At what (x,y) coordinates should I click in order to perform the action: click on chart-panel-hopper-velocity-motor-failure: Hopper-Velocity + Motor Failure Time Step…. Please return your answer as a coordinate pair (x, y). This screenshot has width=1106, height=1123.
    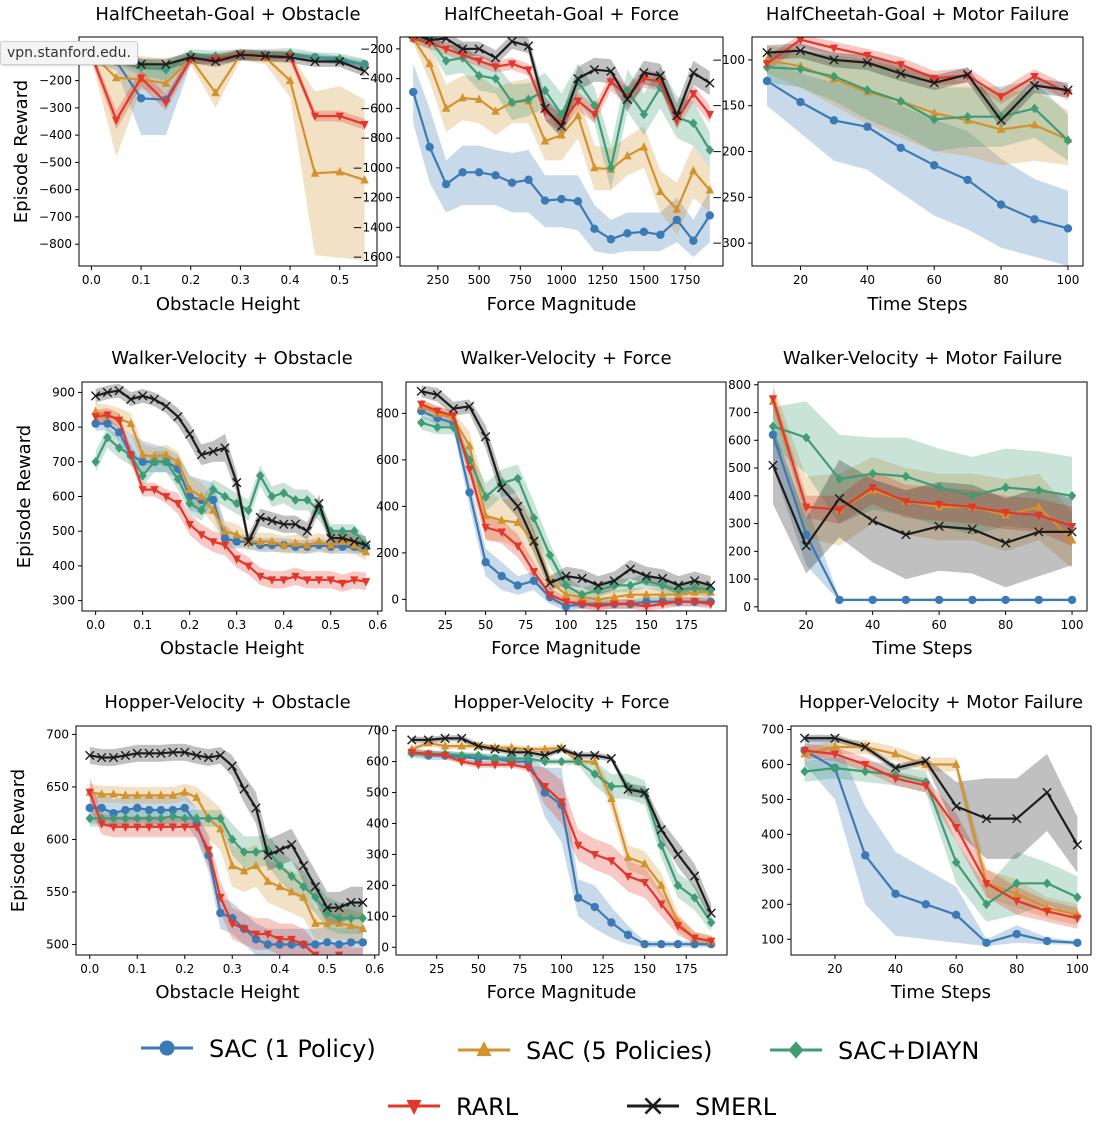
    Looking at the image, I should click on (926, 847).